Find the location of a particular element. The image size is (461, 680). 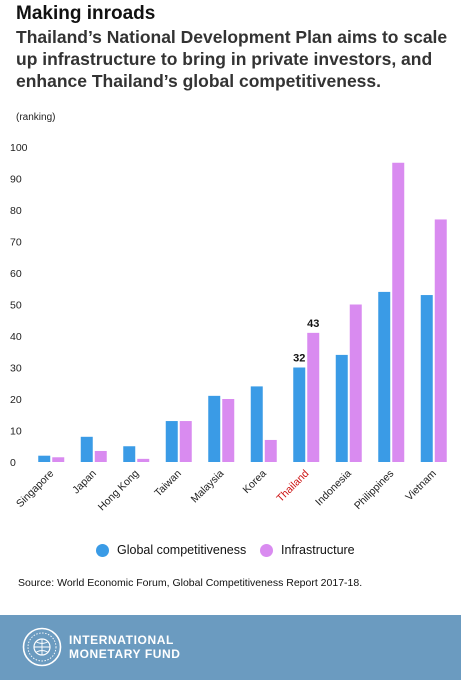

legend-label-global: Global competitiveness is located at coordinates (182, 550).